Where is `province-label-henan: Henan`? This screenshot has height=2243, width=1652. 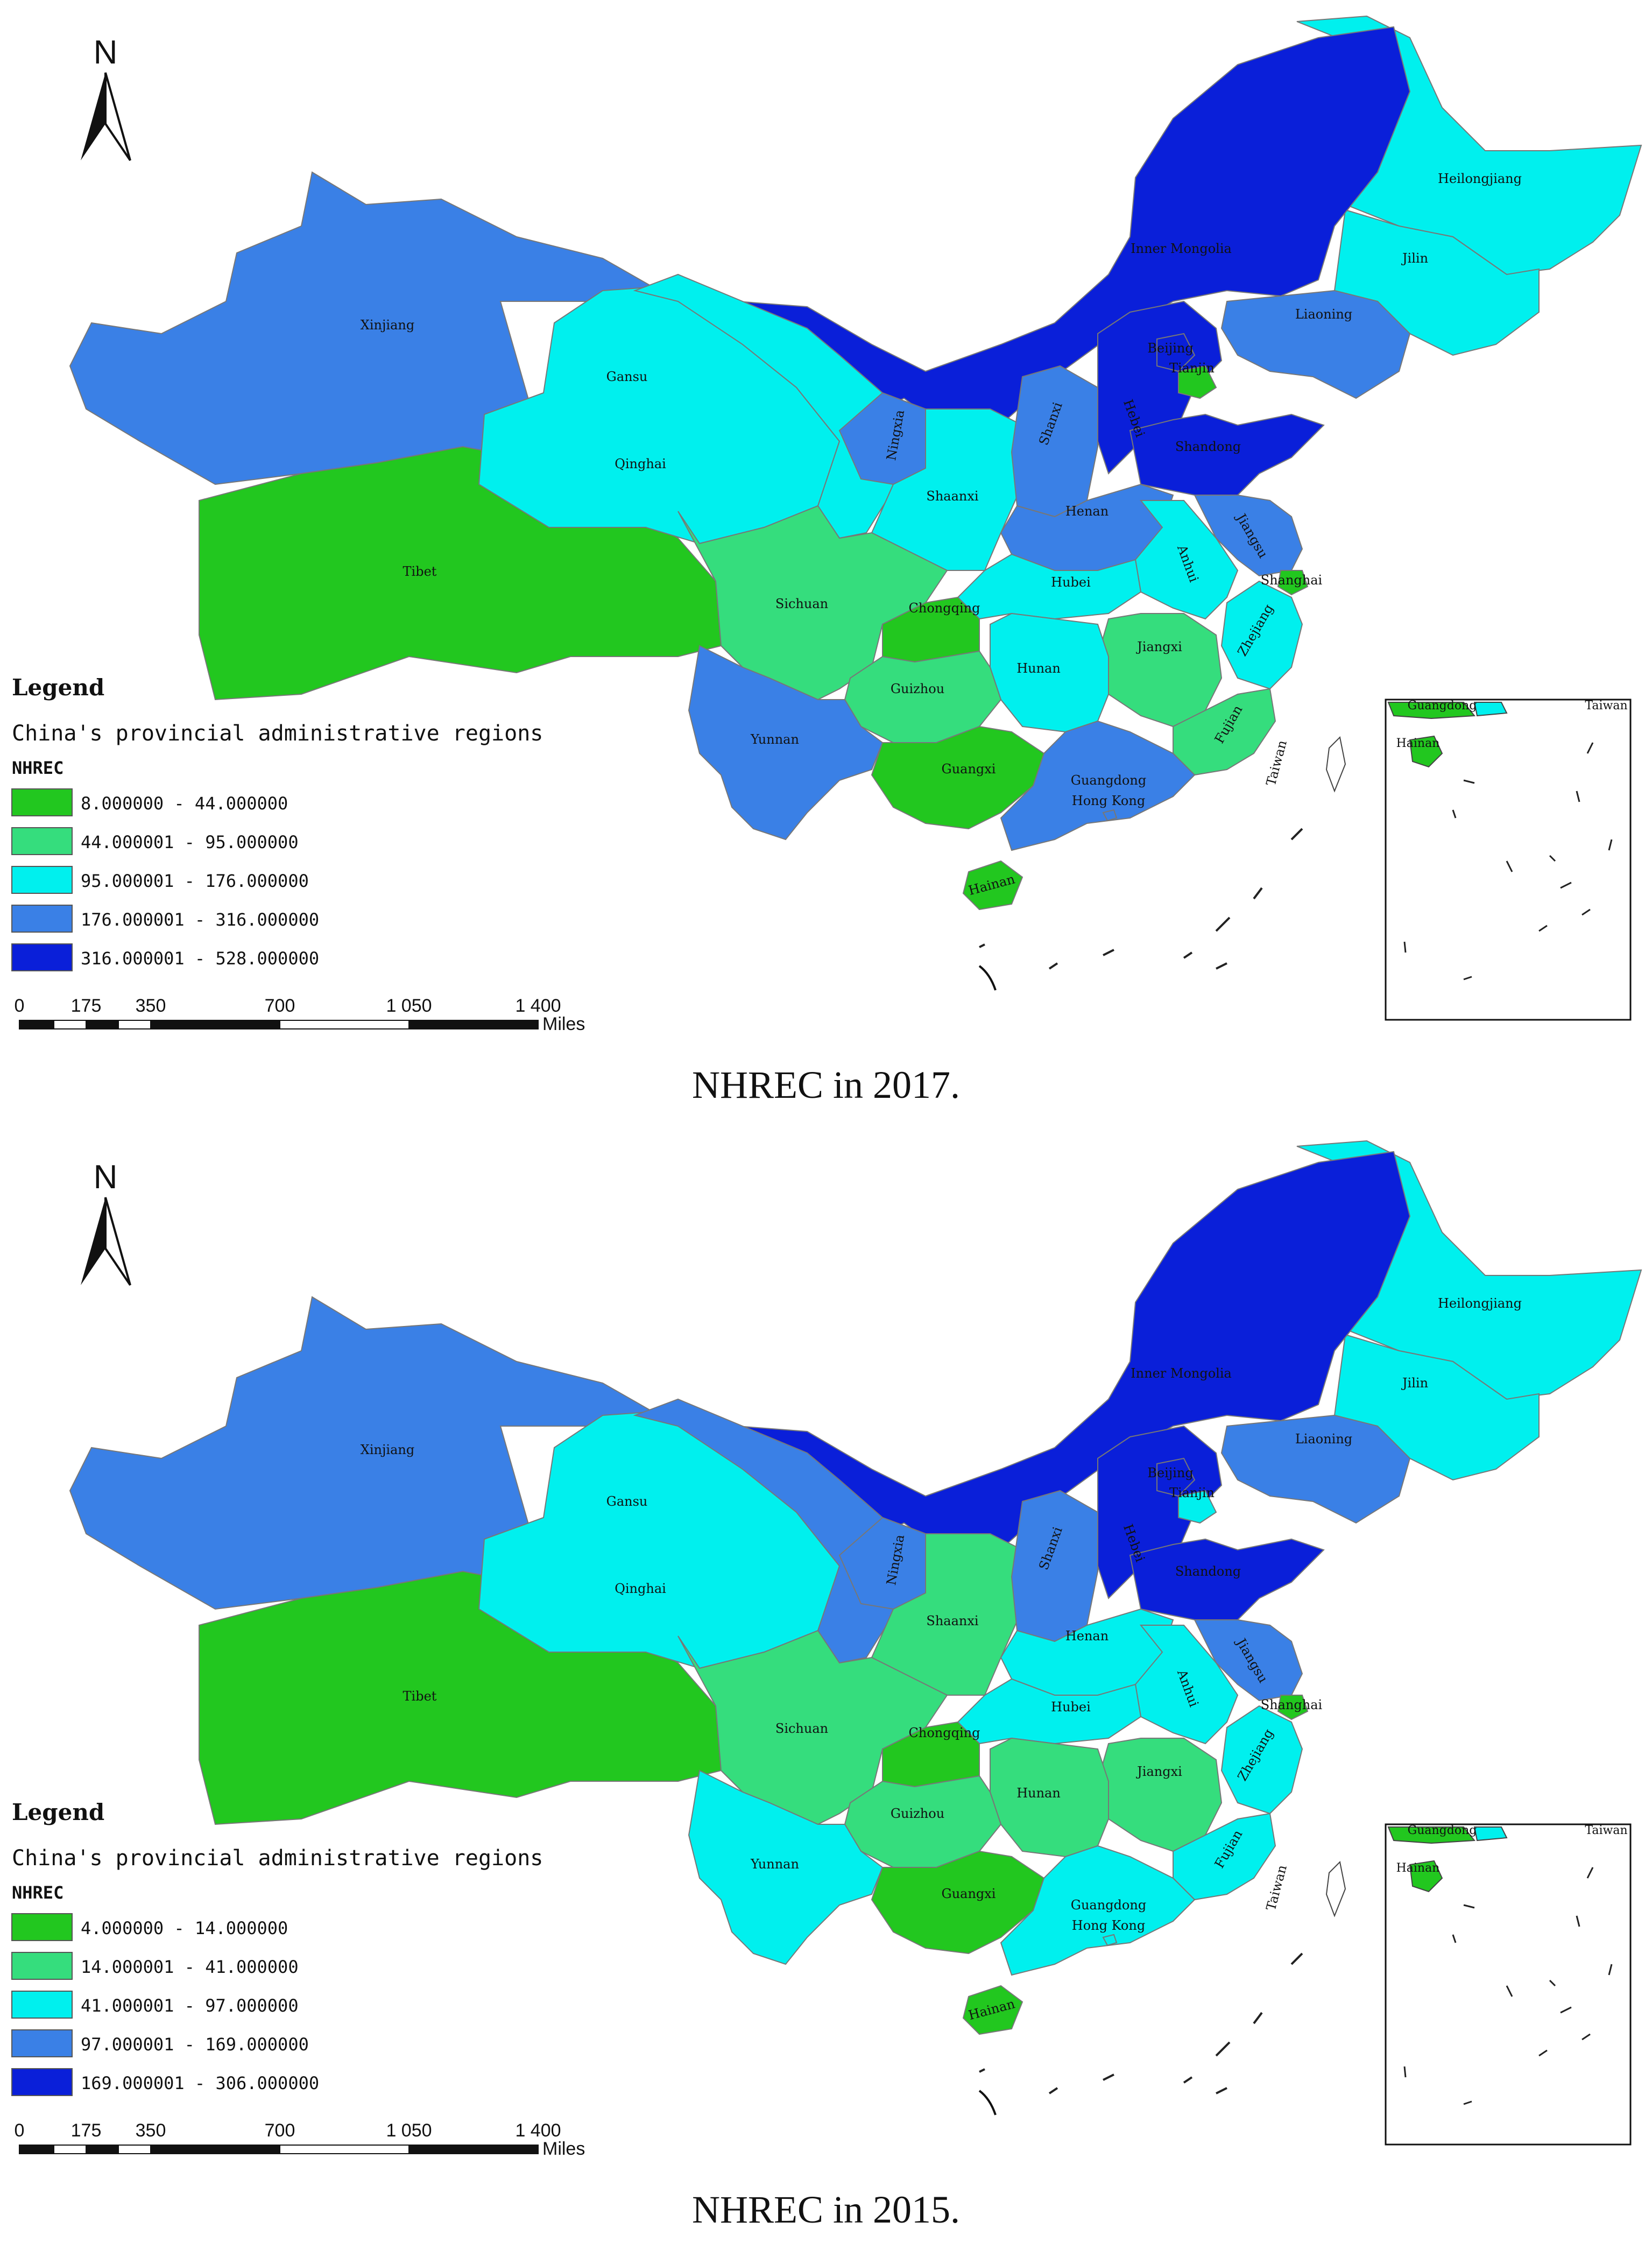
province-label-henan: Henan is located at coordinates (1087, 1636).